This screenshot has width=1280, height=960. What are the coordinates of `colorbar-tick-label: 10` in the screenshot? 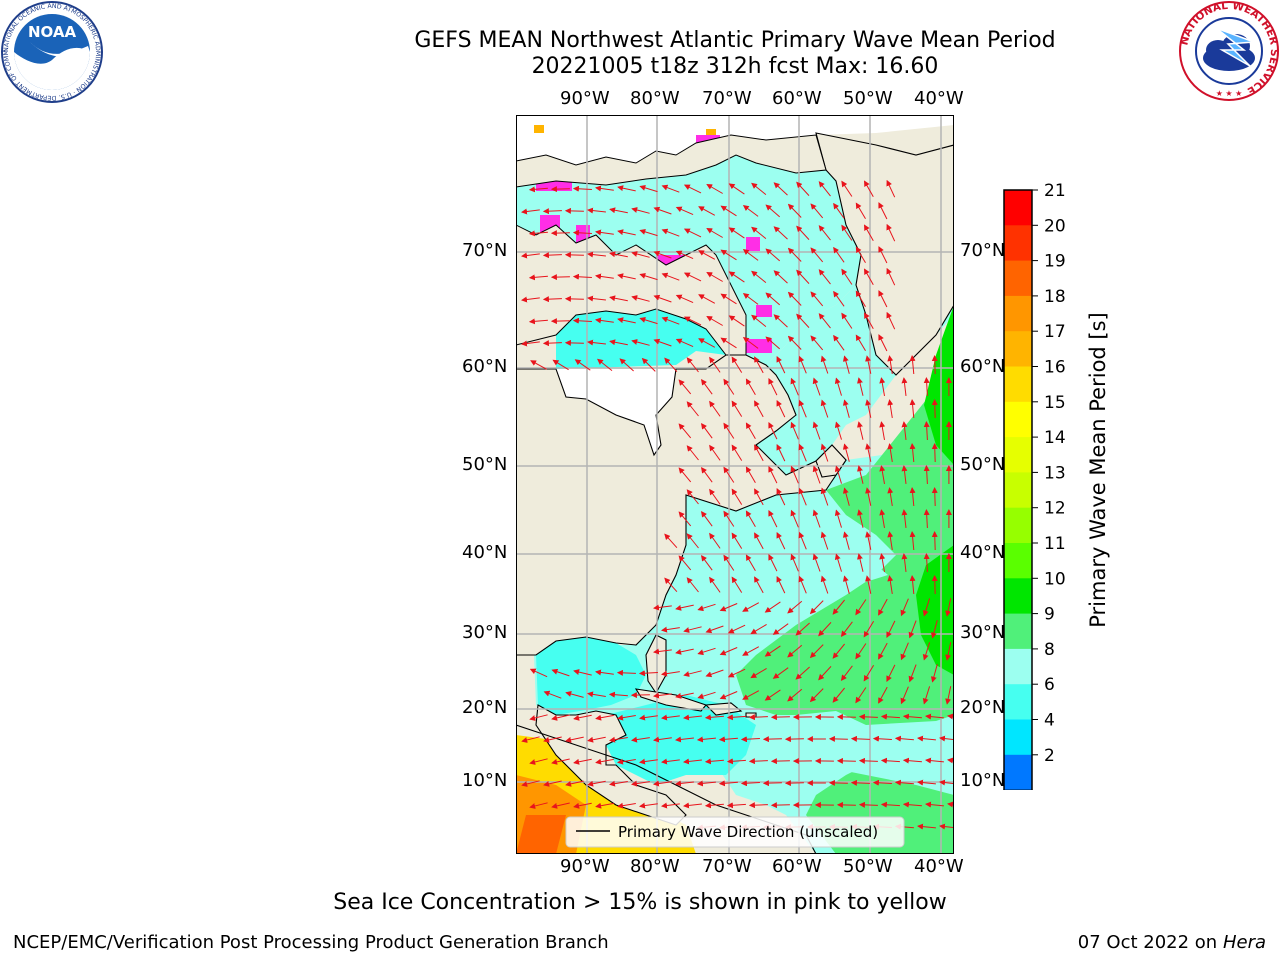 It's located at (1055, 579).